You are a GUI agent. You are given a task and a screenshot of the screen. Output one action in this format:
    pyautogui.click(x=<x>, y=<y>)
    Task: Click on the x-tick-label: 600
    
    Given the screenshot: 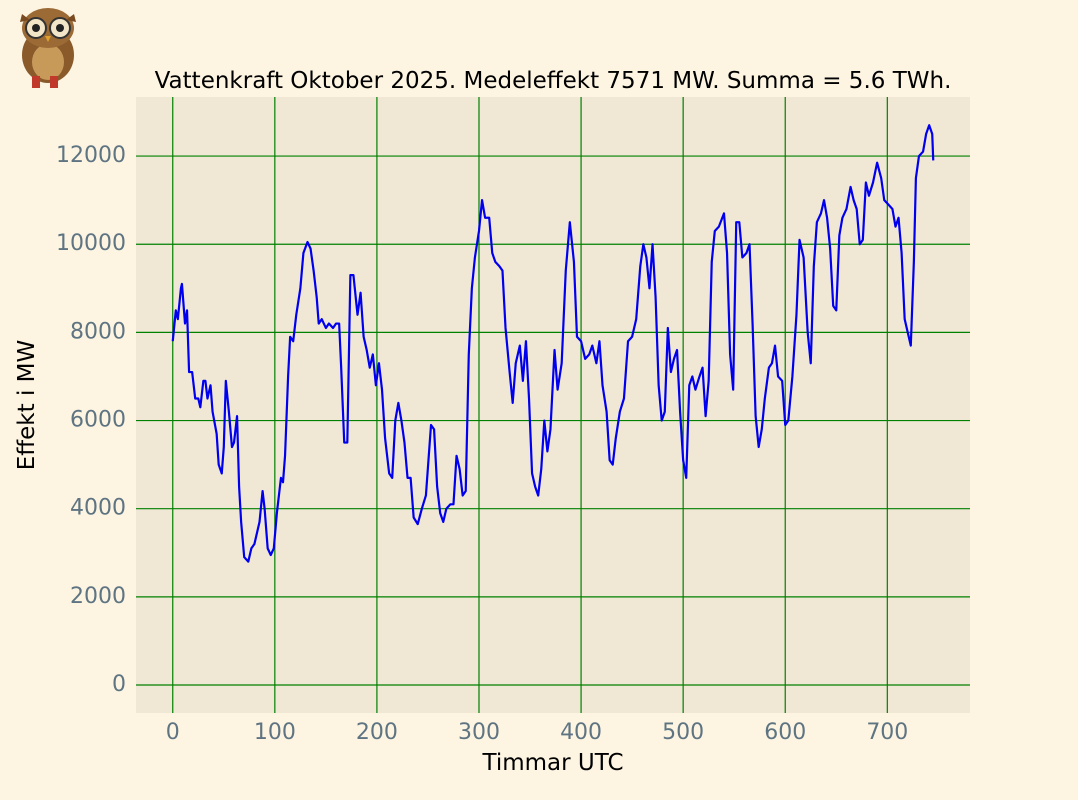 What is the action you would take?
    pyautogui.click(x=785, y=732)
    